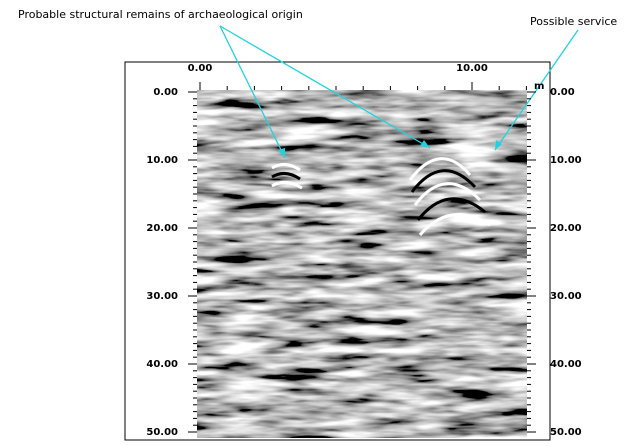  I want to click on arrow-heads, so click(390, 149).